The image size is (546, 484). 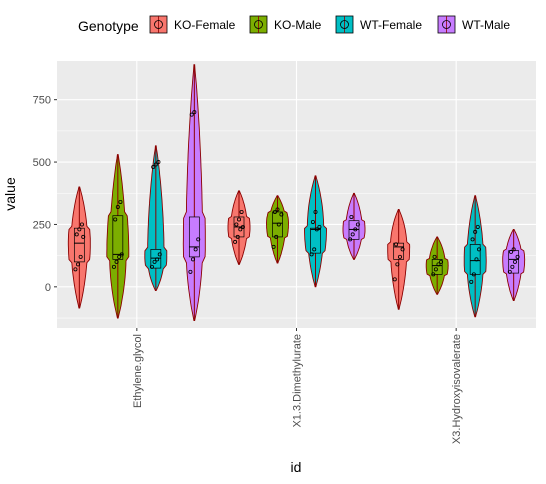 I want to click on y-tick-label: 500, so click(x=42, y=163).